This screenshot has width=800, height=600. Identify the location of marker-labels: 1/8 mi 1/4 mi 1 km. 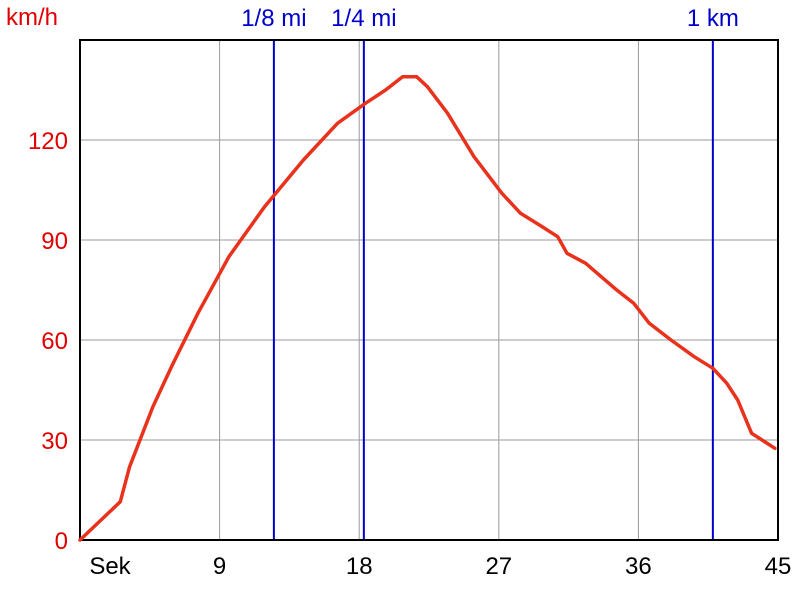
(490, 18).